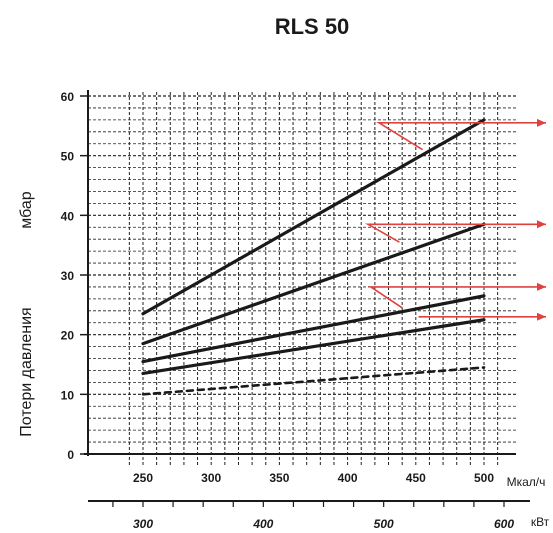 Image resolution: width=553 pixels, height=533 pixels. Describe the element at coordinates (143, 524) in the screenshot. I see `x2-tick-label: 300` at that location.